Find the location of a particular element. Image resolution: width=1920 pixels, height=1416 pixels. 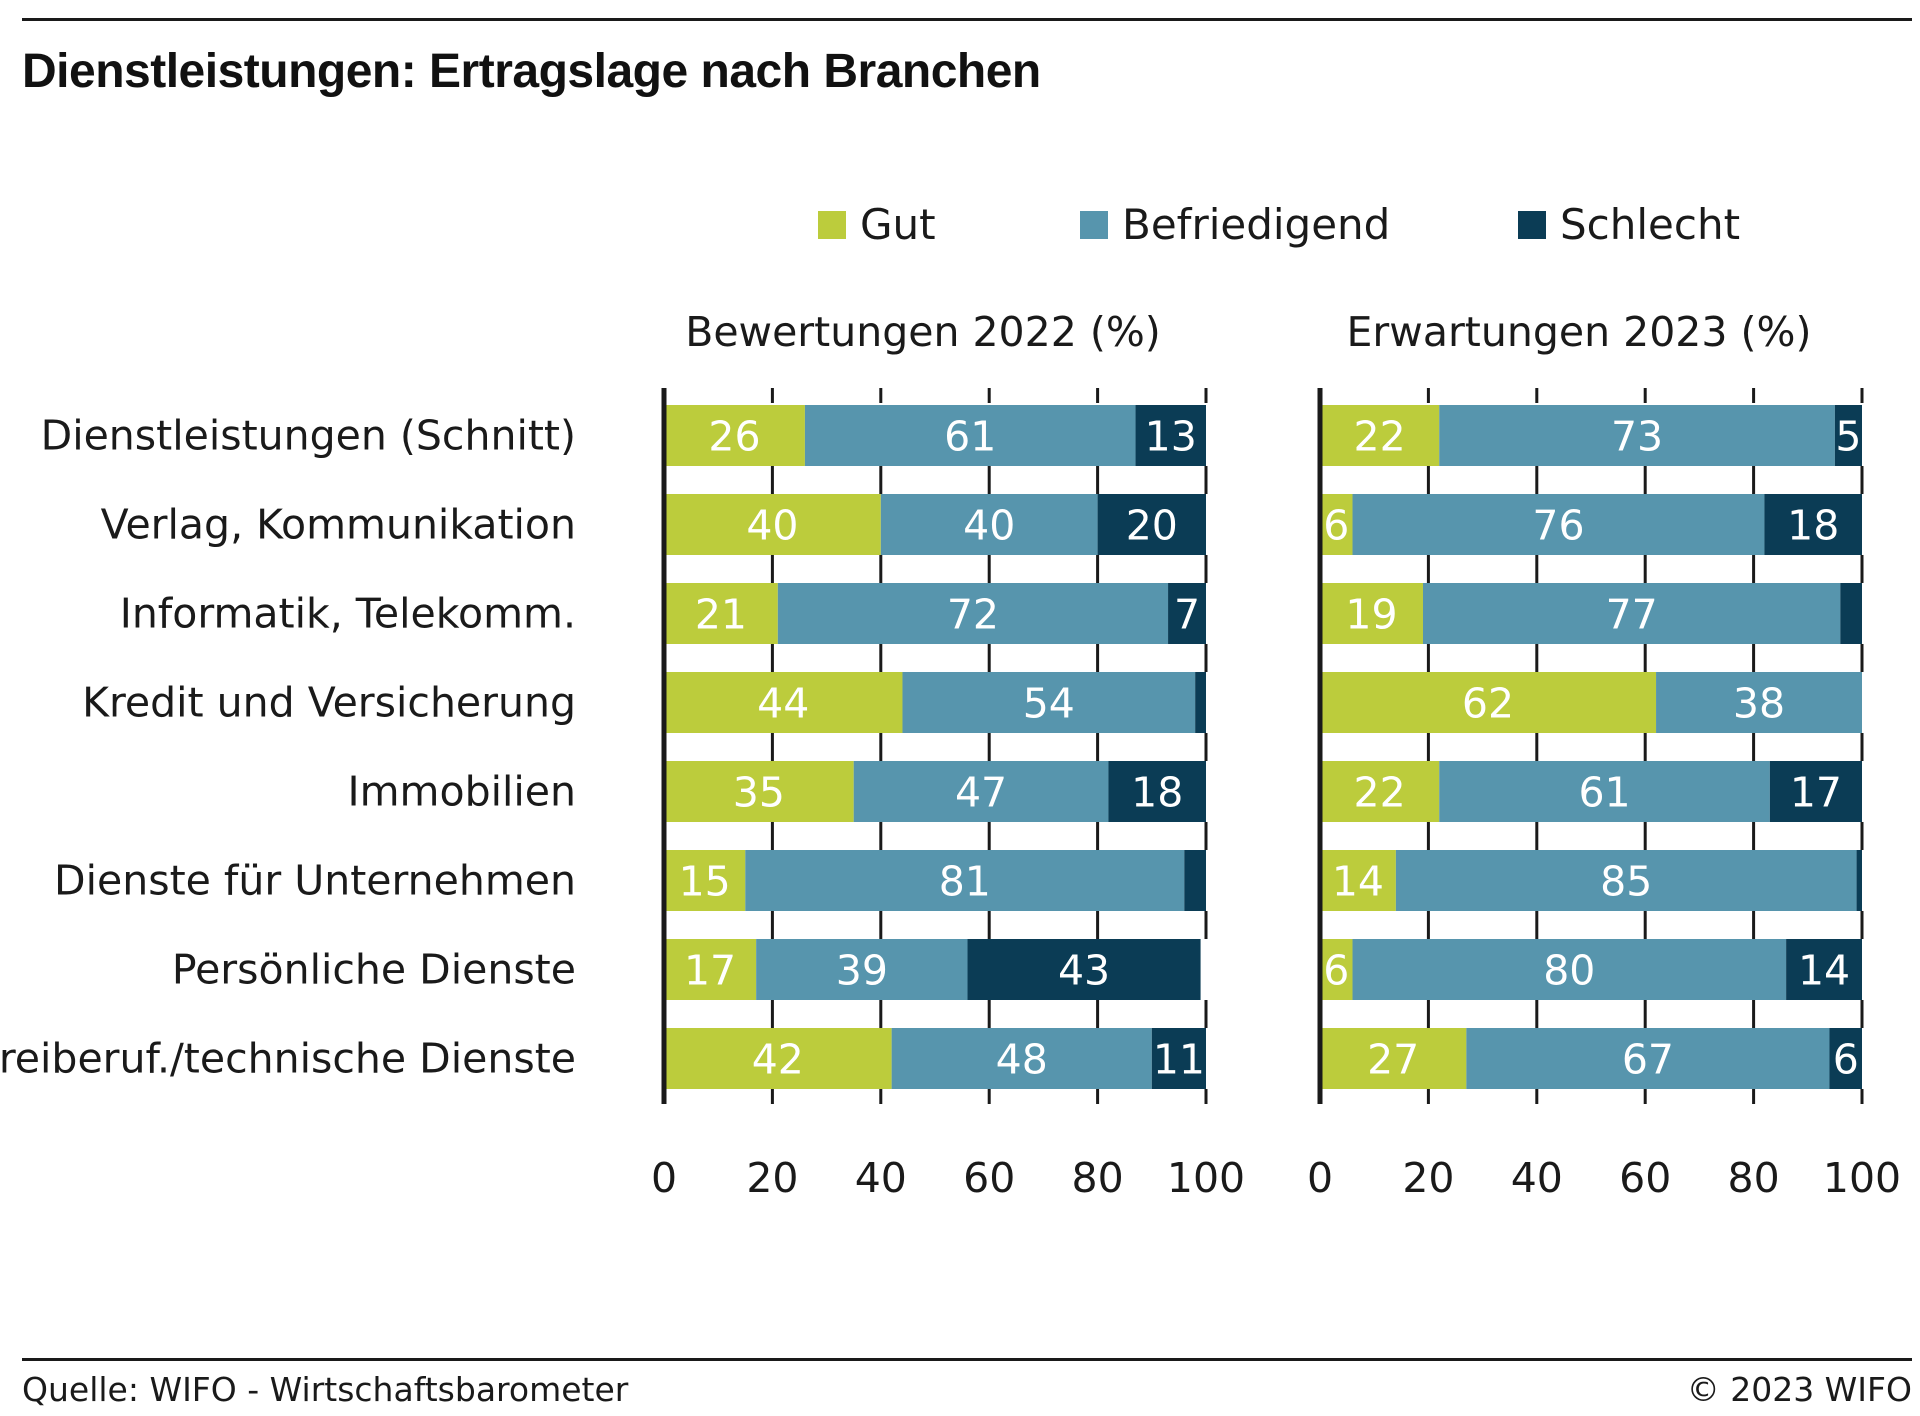

data-label: 44 is located at coordinates (783, 704).